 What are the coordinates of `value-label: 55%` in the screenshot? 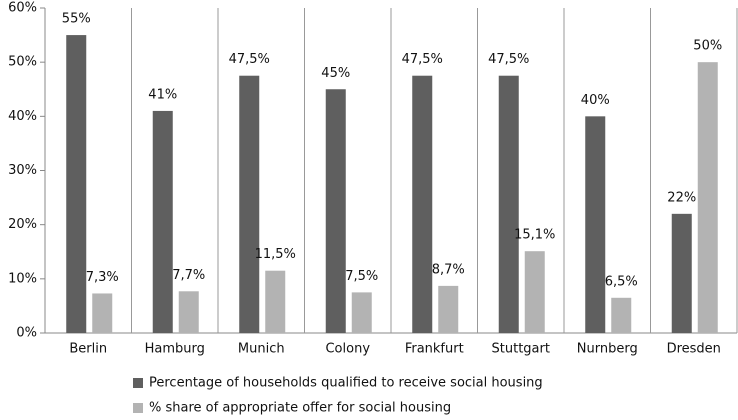 It's located at (76, 19).